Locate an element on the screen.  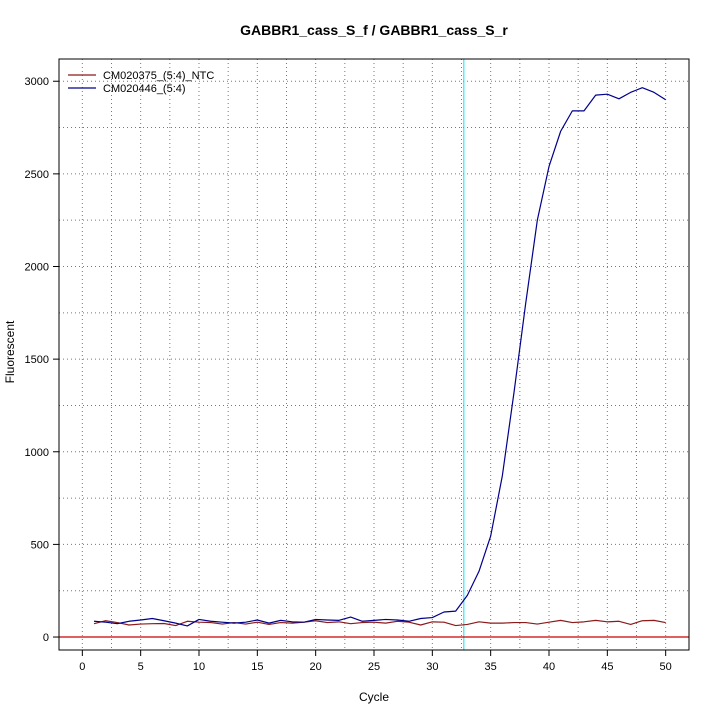
x-axis: 0 5 10 15 20 25 30 35 40 45 50 is located at coordinates (375, 661).